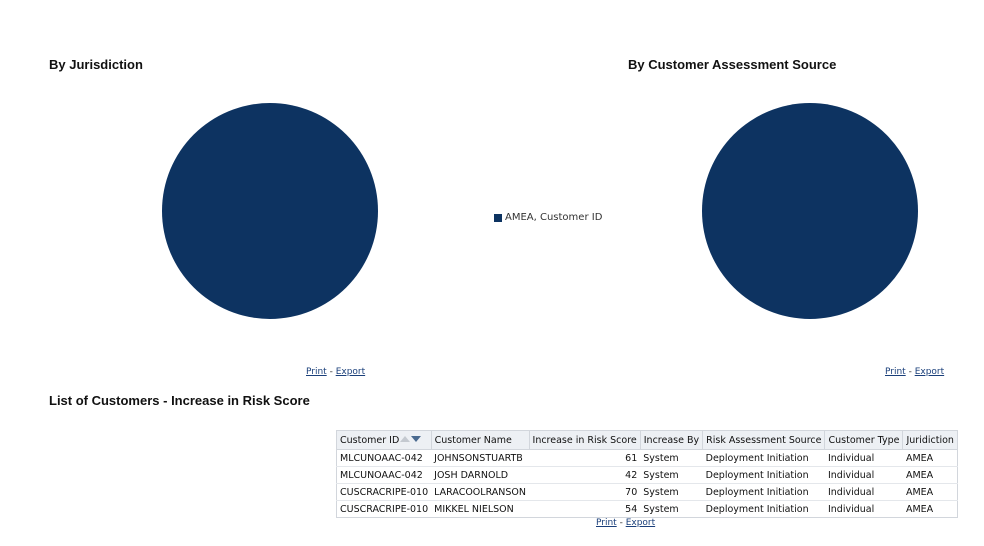 The image size is (984, 546). Describe the element at coordinates (96, 64) in the screenshot. I see `jurisdiction-chart-title: By Jurisdiction` at that location.